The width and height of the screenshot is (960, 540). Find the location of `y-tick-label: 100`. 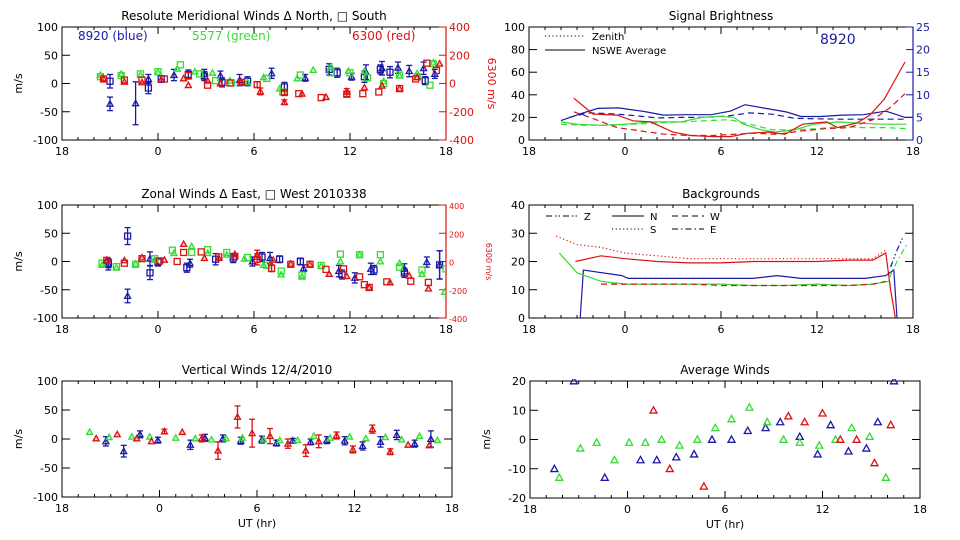

y-tick-label: 100 is located at coordinates (47, 205).